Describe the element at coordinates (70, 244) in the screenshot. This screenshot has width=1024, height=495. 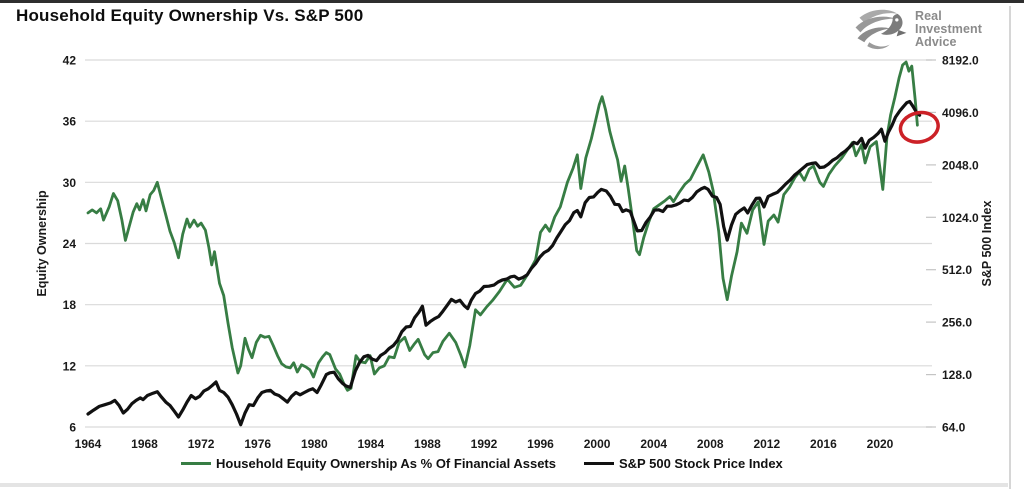
I see `left-axis-tick-label: 24` at that location.